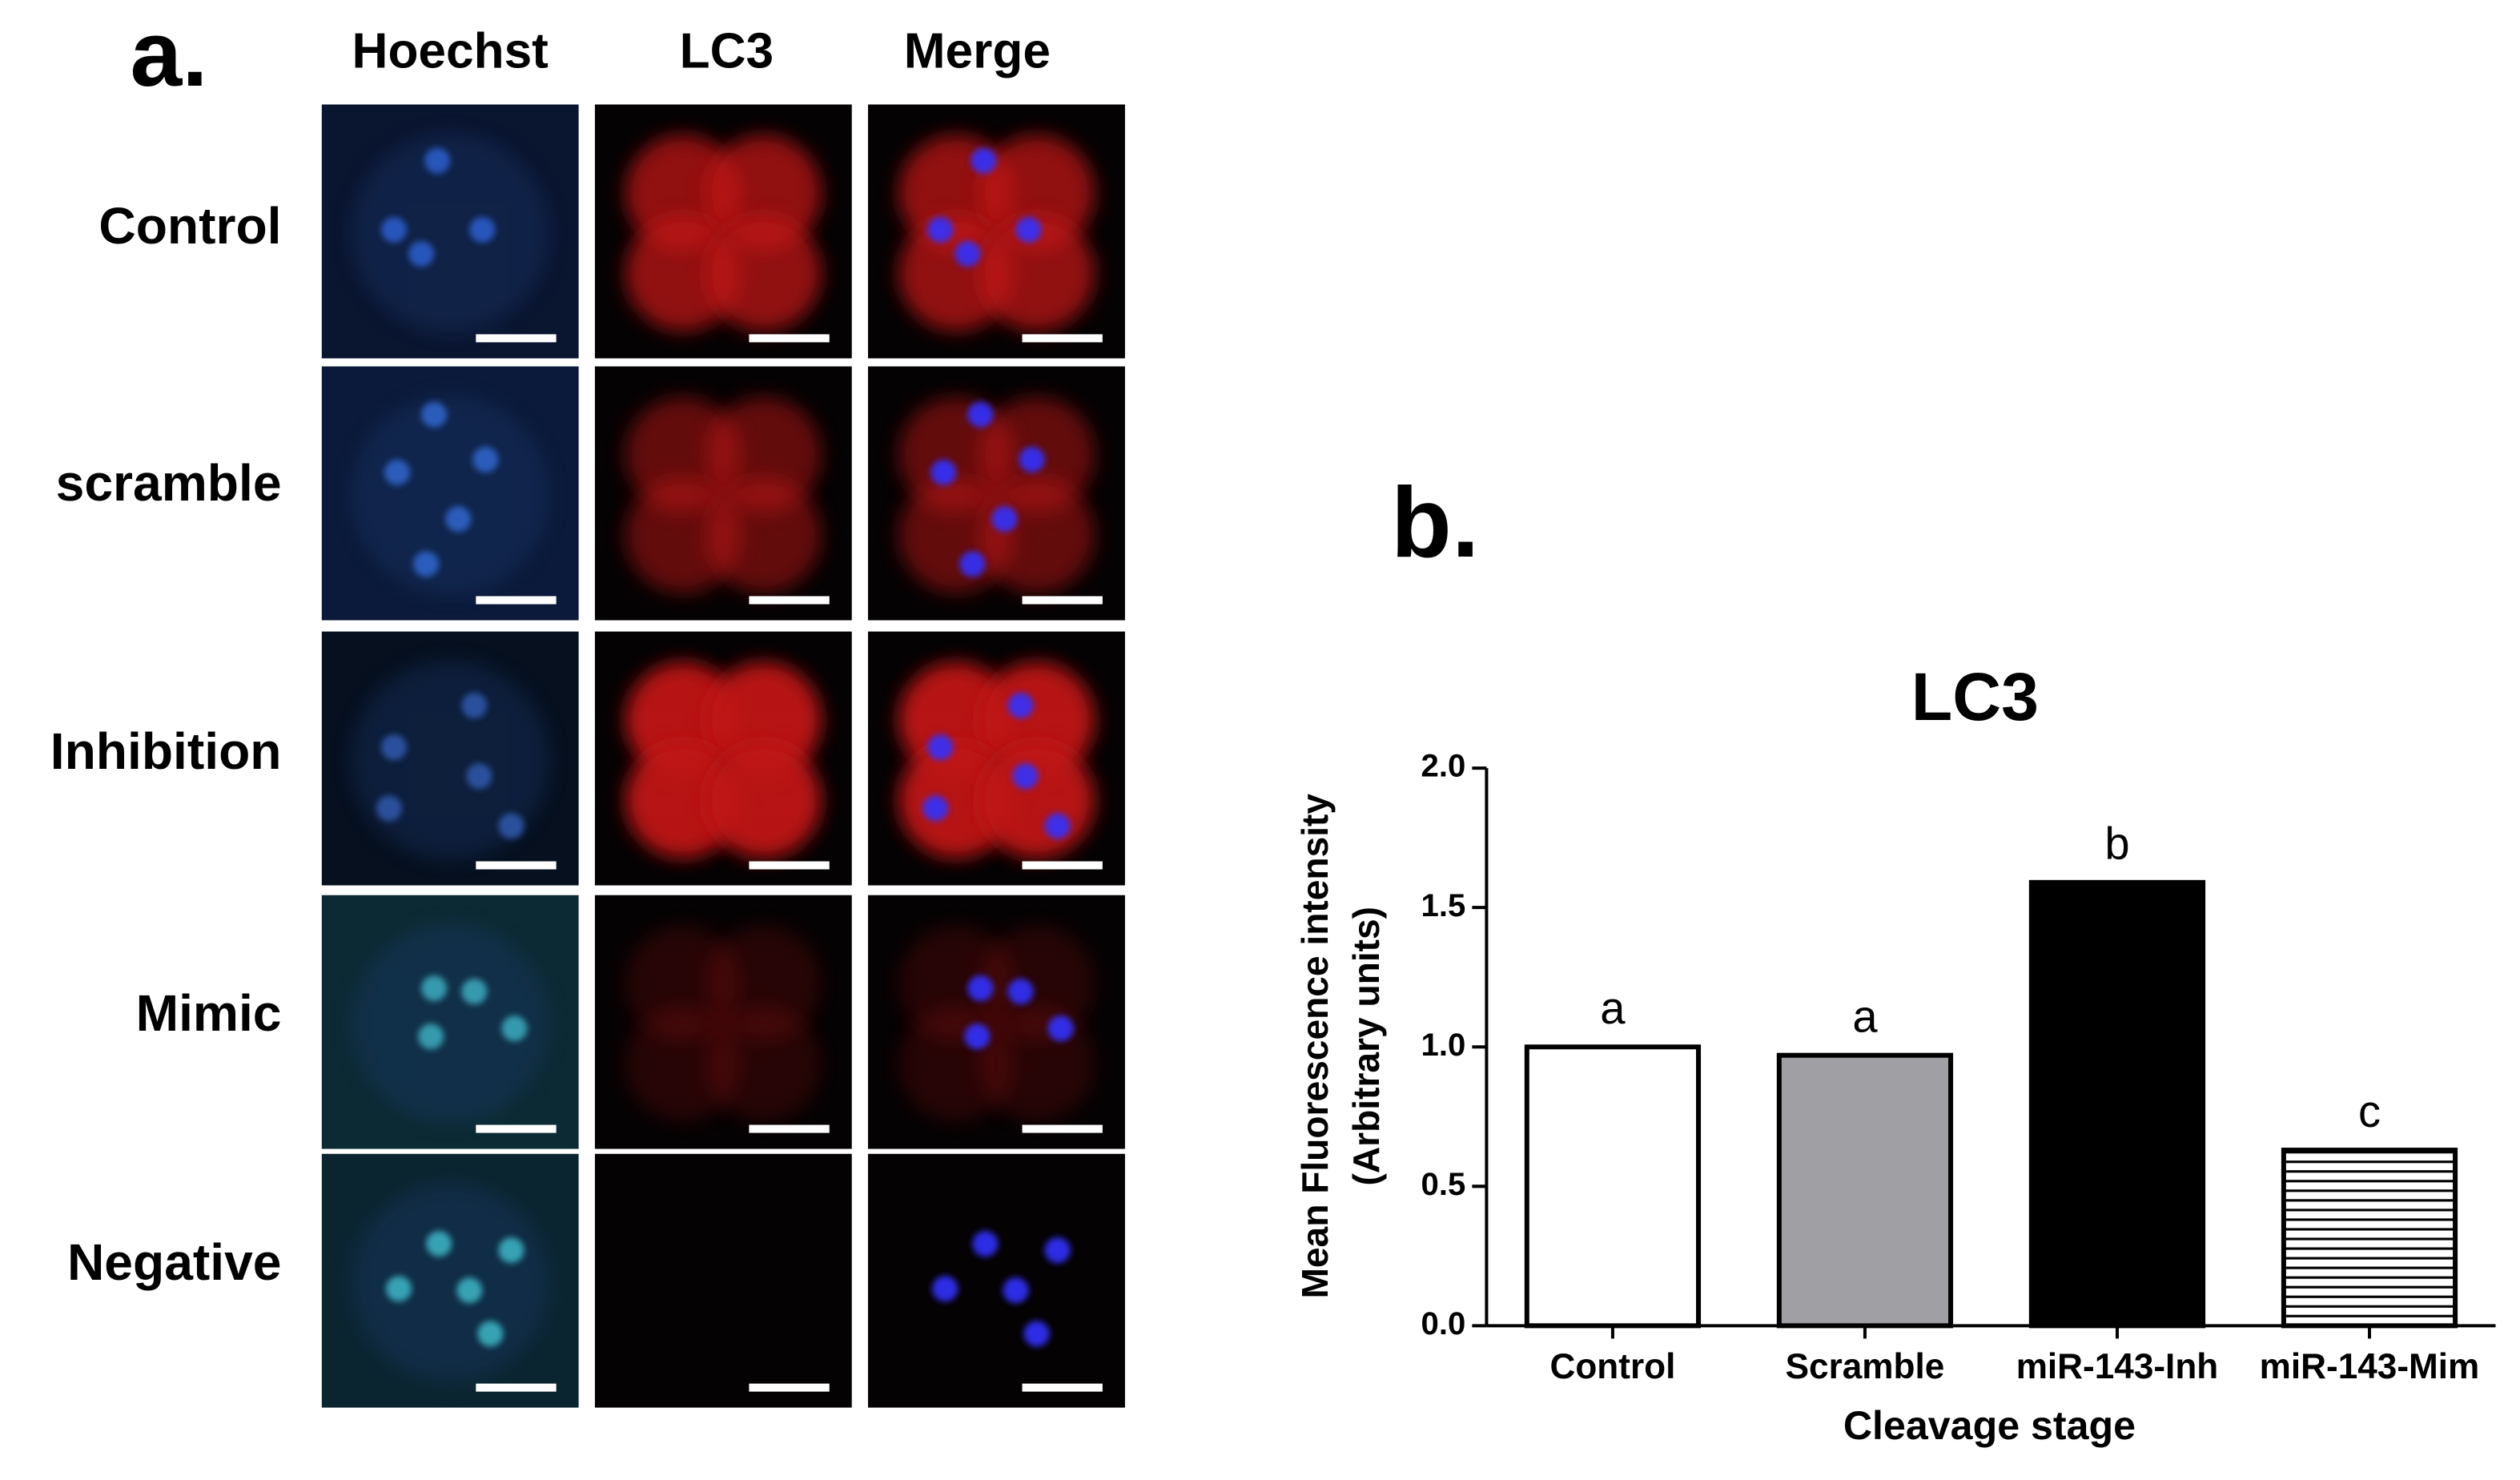 This screenshot has width=2520, height=1480. I want to click on panel-label: a., so click(169, 54).